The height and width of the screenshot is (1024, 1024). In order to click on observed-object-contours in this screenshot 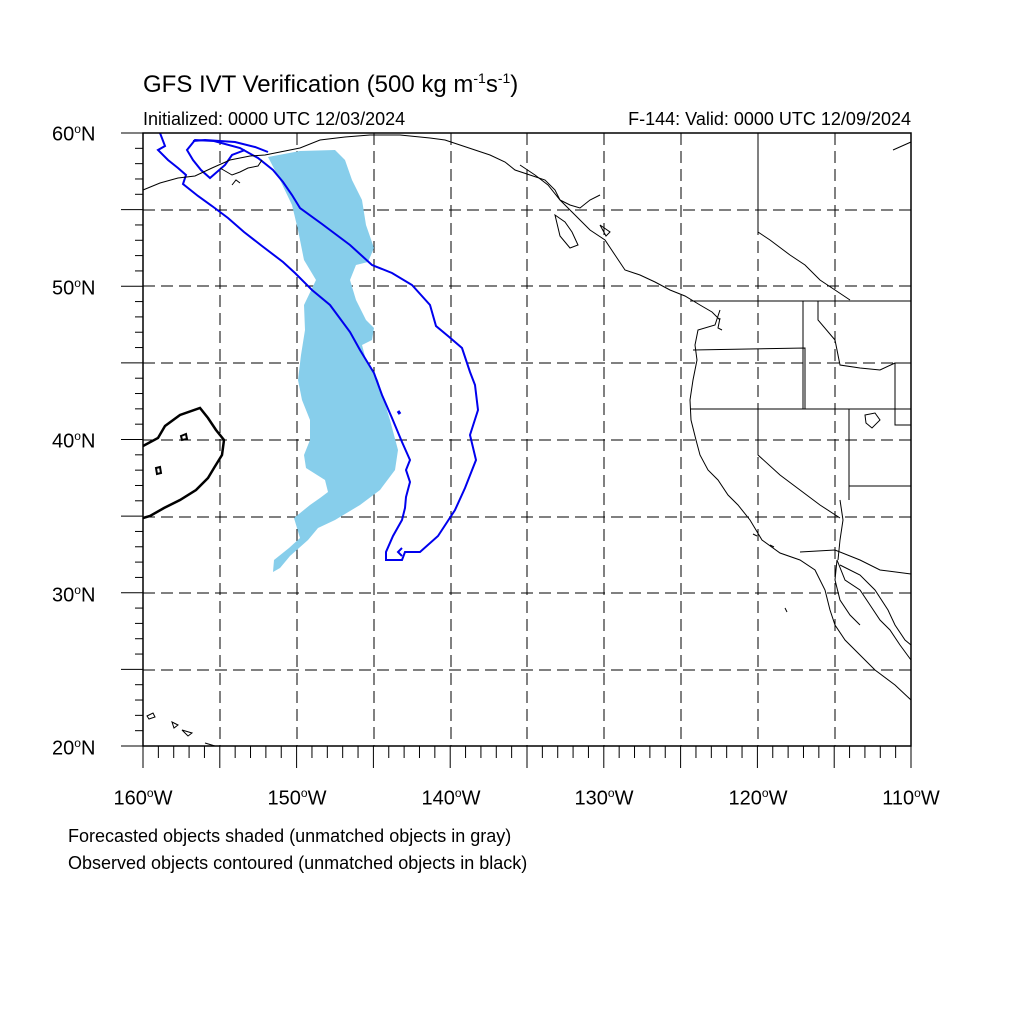, I will do `click(318, 346)`.